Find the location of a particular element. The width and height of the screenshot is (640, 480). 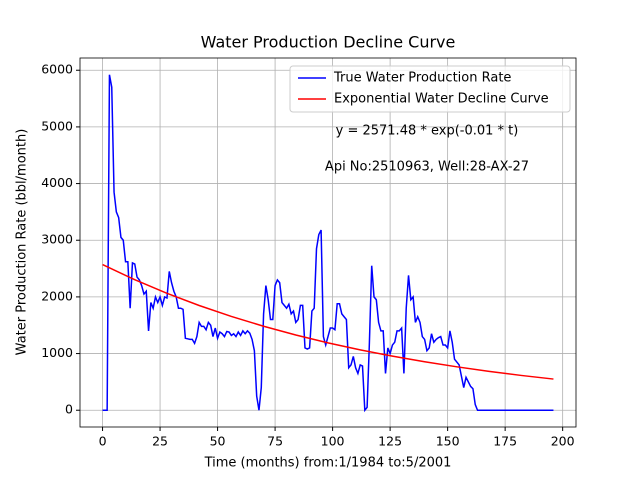

chart-title: Water Production Decline Curve is located at coordinates (328, 42).